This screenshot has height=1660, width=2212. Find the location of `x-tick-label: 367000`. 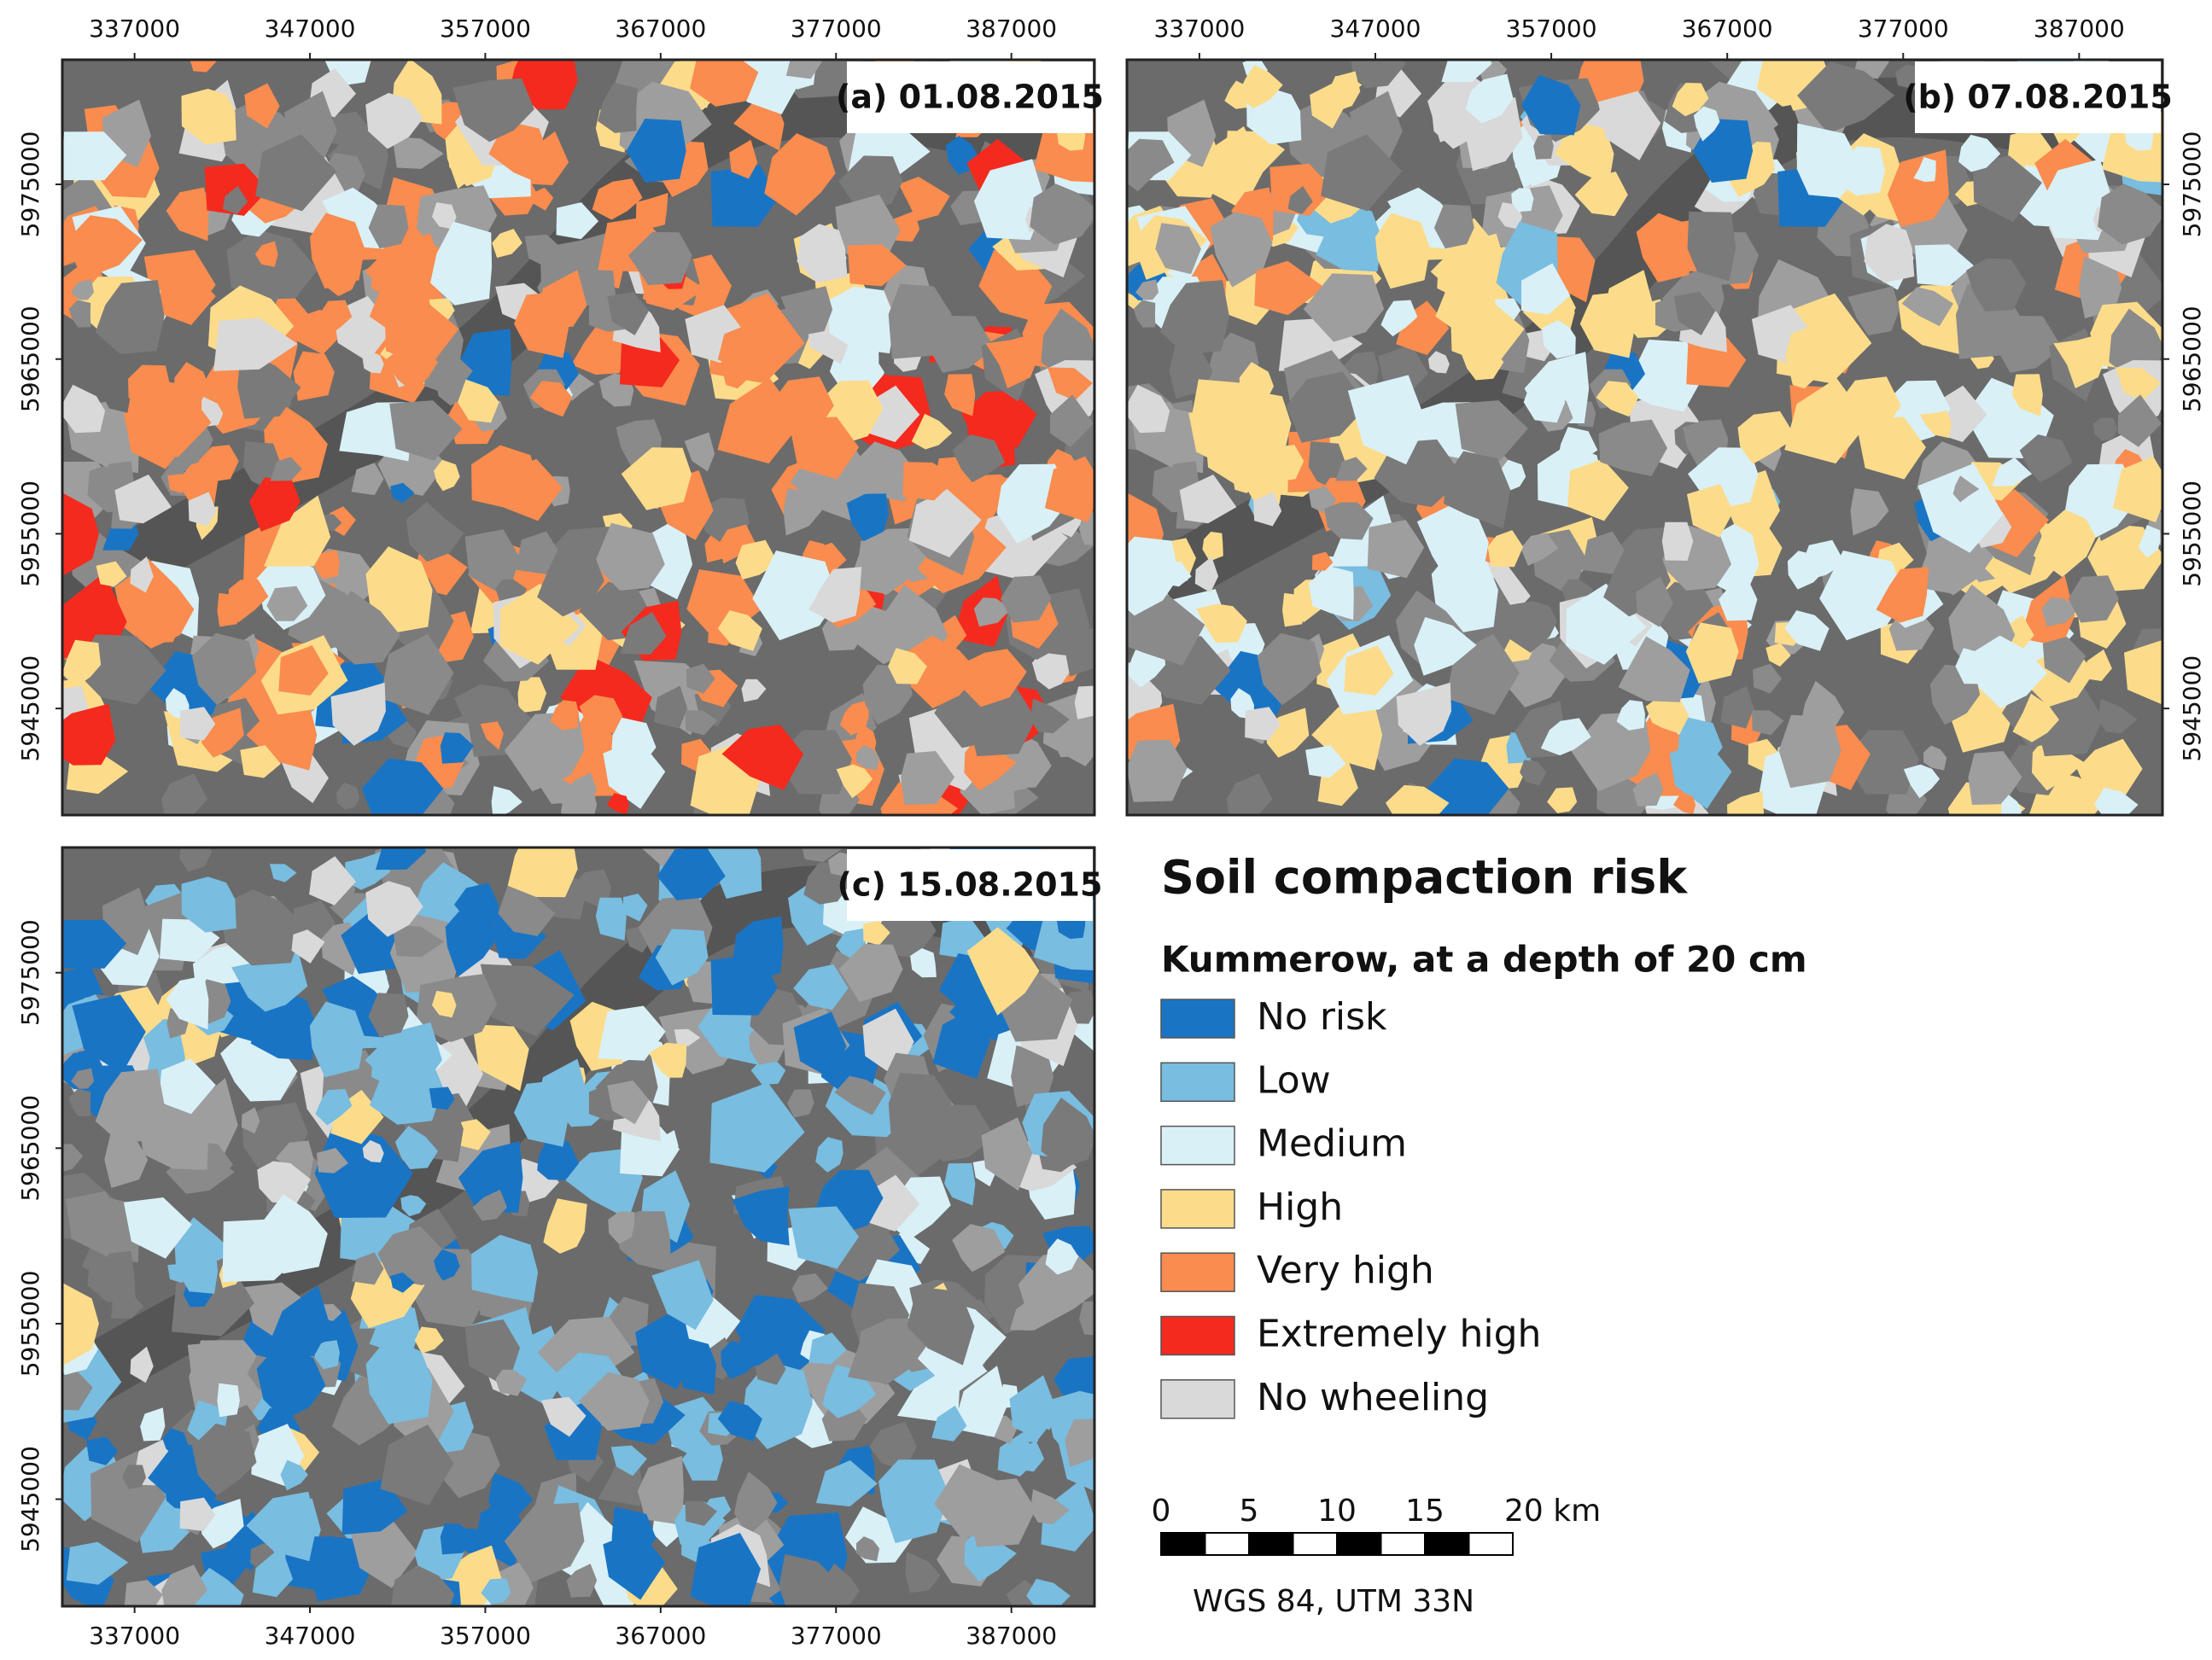

x-tick-label: 367000 is located at coordinates (1728, 29).